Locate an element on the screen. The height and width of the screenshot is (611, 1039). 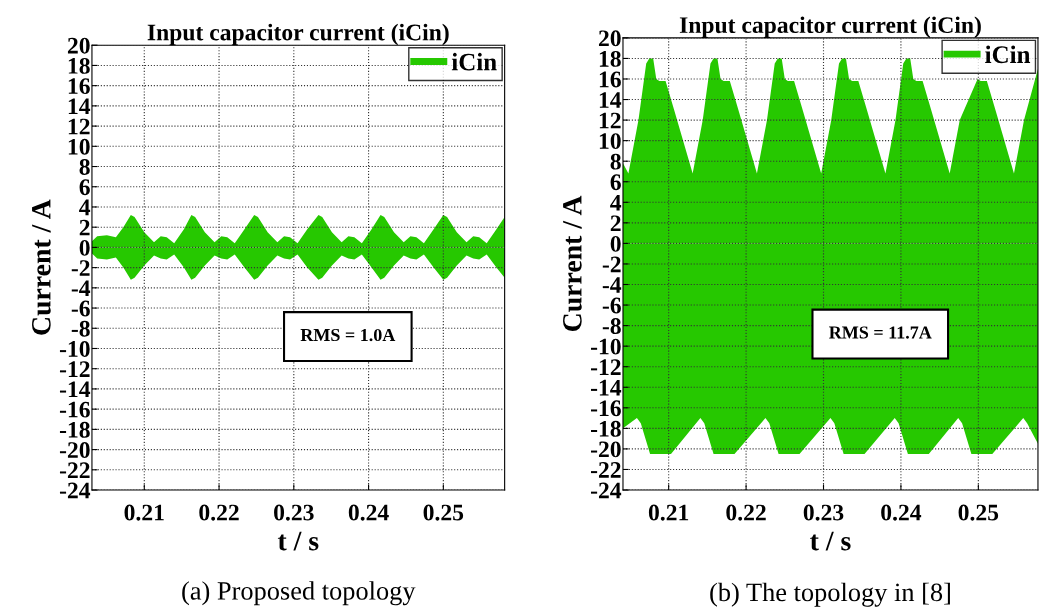
annotation: RMS = 1.0A is located at coordinates (348, 335).